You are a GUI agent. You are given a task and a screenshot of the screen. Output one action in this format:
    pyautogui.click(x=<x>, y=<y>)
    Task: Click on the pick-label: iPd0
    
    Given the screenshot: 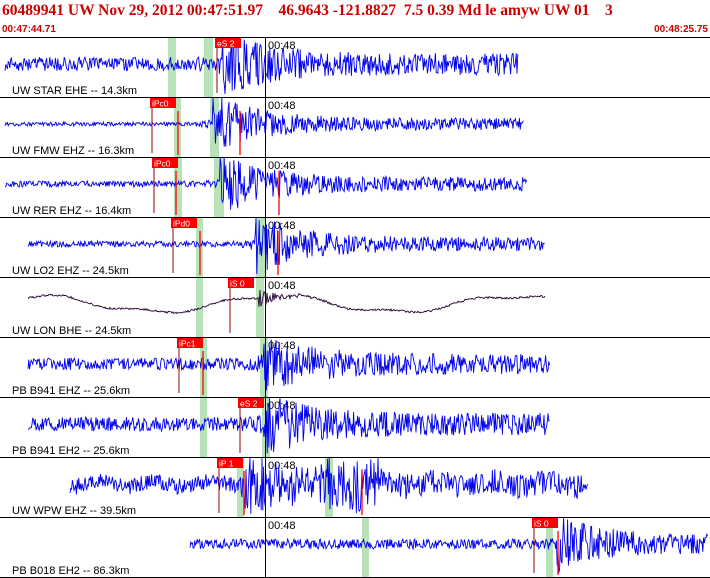 What is the action you would take?
    pyautogui.click(x=181, y=224)
    